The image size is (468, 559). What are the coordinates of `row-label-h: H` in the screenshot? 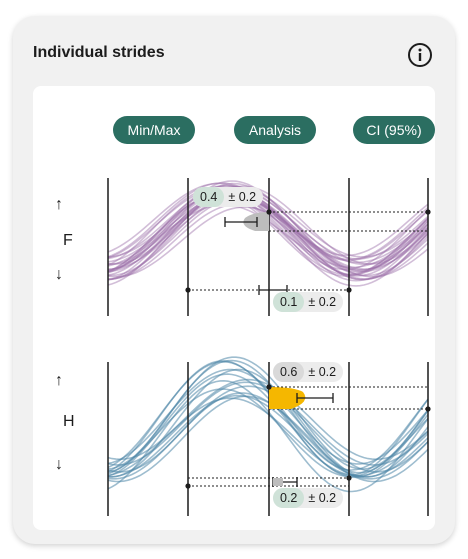 It's located at (69, 421).